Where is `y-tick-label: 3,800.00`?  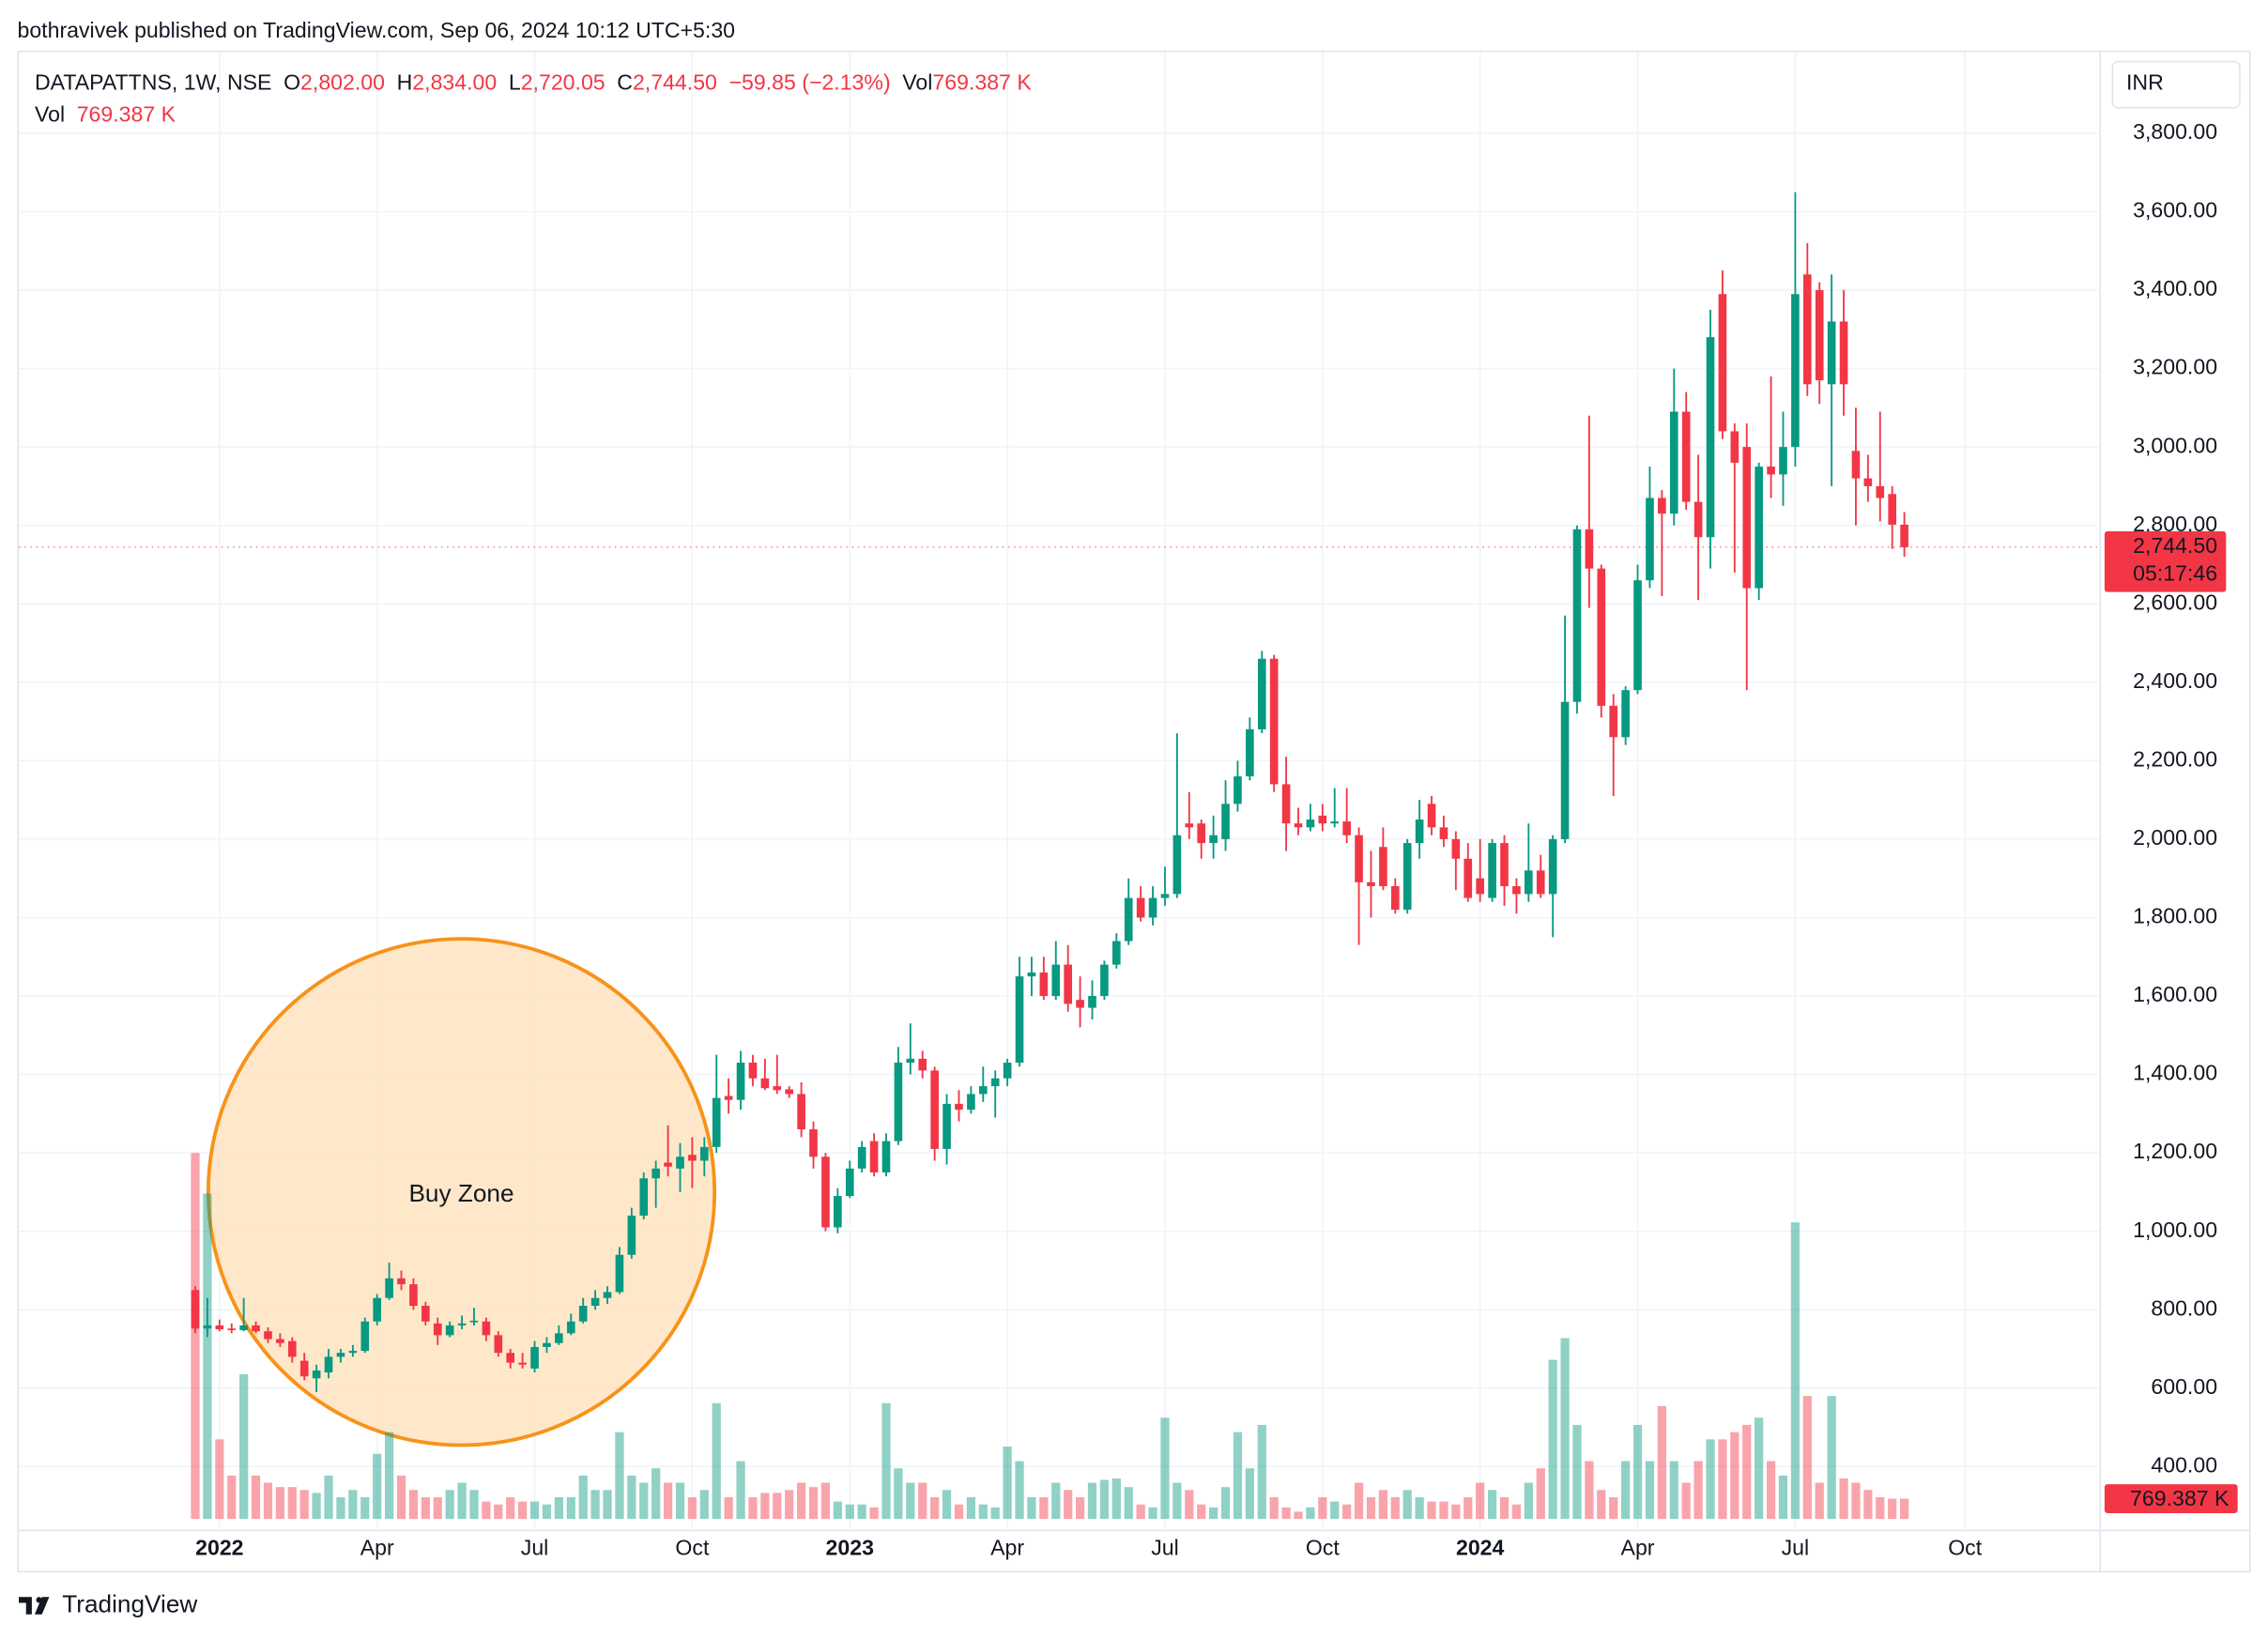
y-tick-label: 3,800.00 is located at coordinates (2175, 131).